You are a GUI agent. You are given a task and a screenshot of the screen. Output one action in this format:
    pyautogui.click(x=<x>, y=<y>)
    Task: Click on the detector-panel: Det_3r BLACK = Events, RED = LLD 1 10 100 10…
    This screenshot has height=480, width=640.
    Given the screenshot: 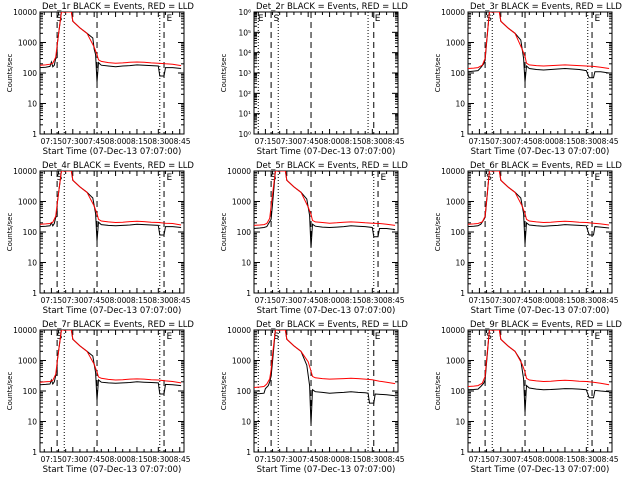 What is the action you would take?
    pyautogui.click(x=528, y=79)
    